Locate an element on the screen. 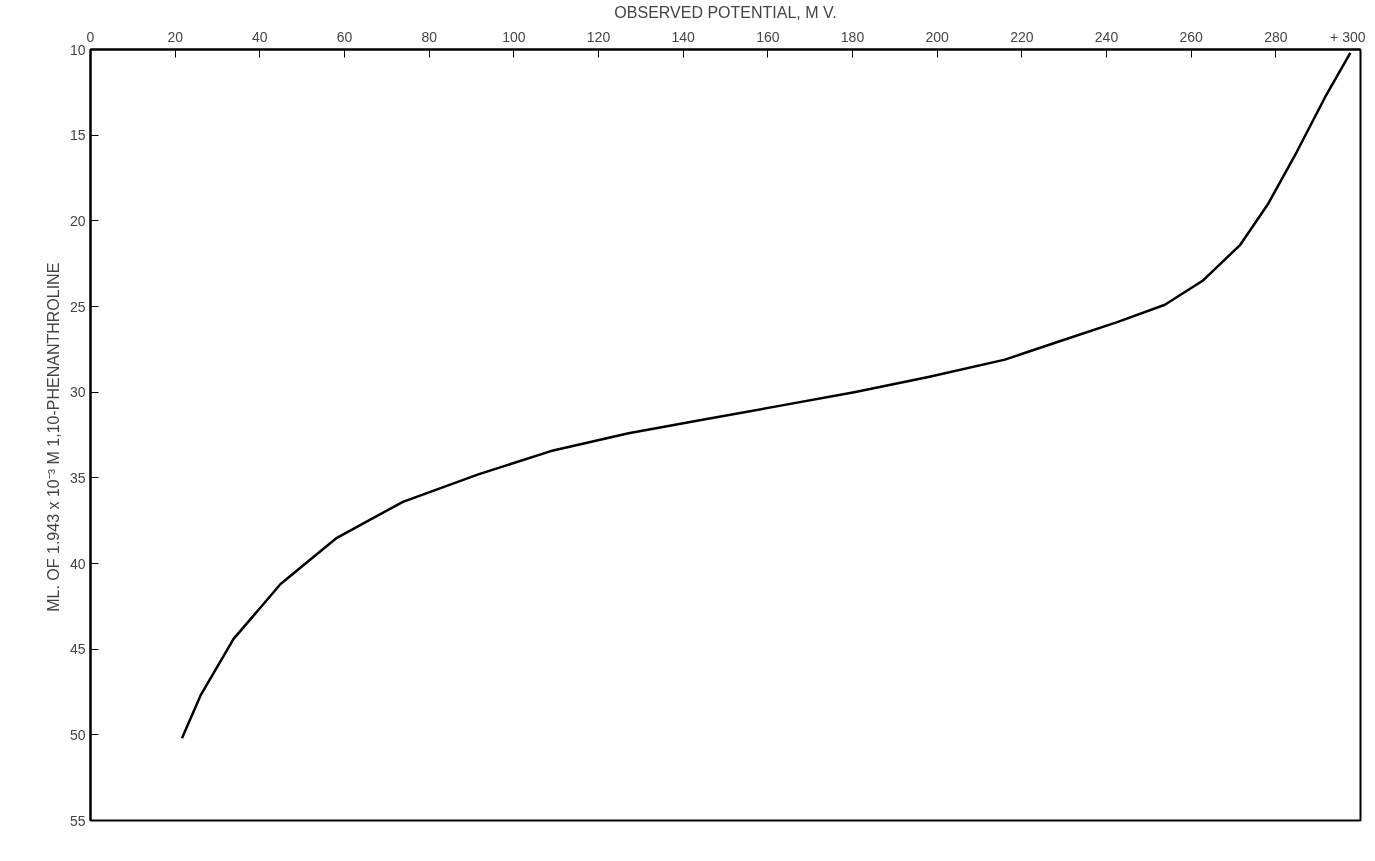 The image size is (1375, 861). x-tick-label: 0 is located at coordinates (90, 36).